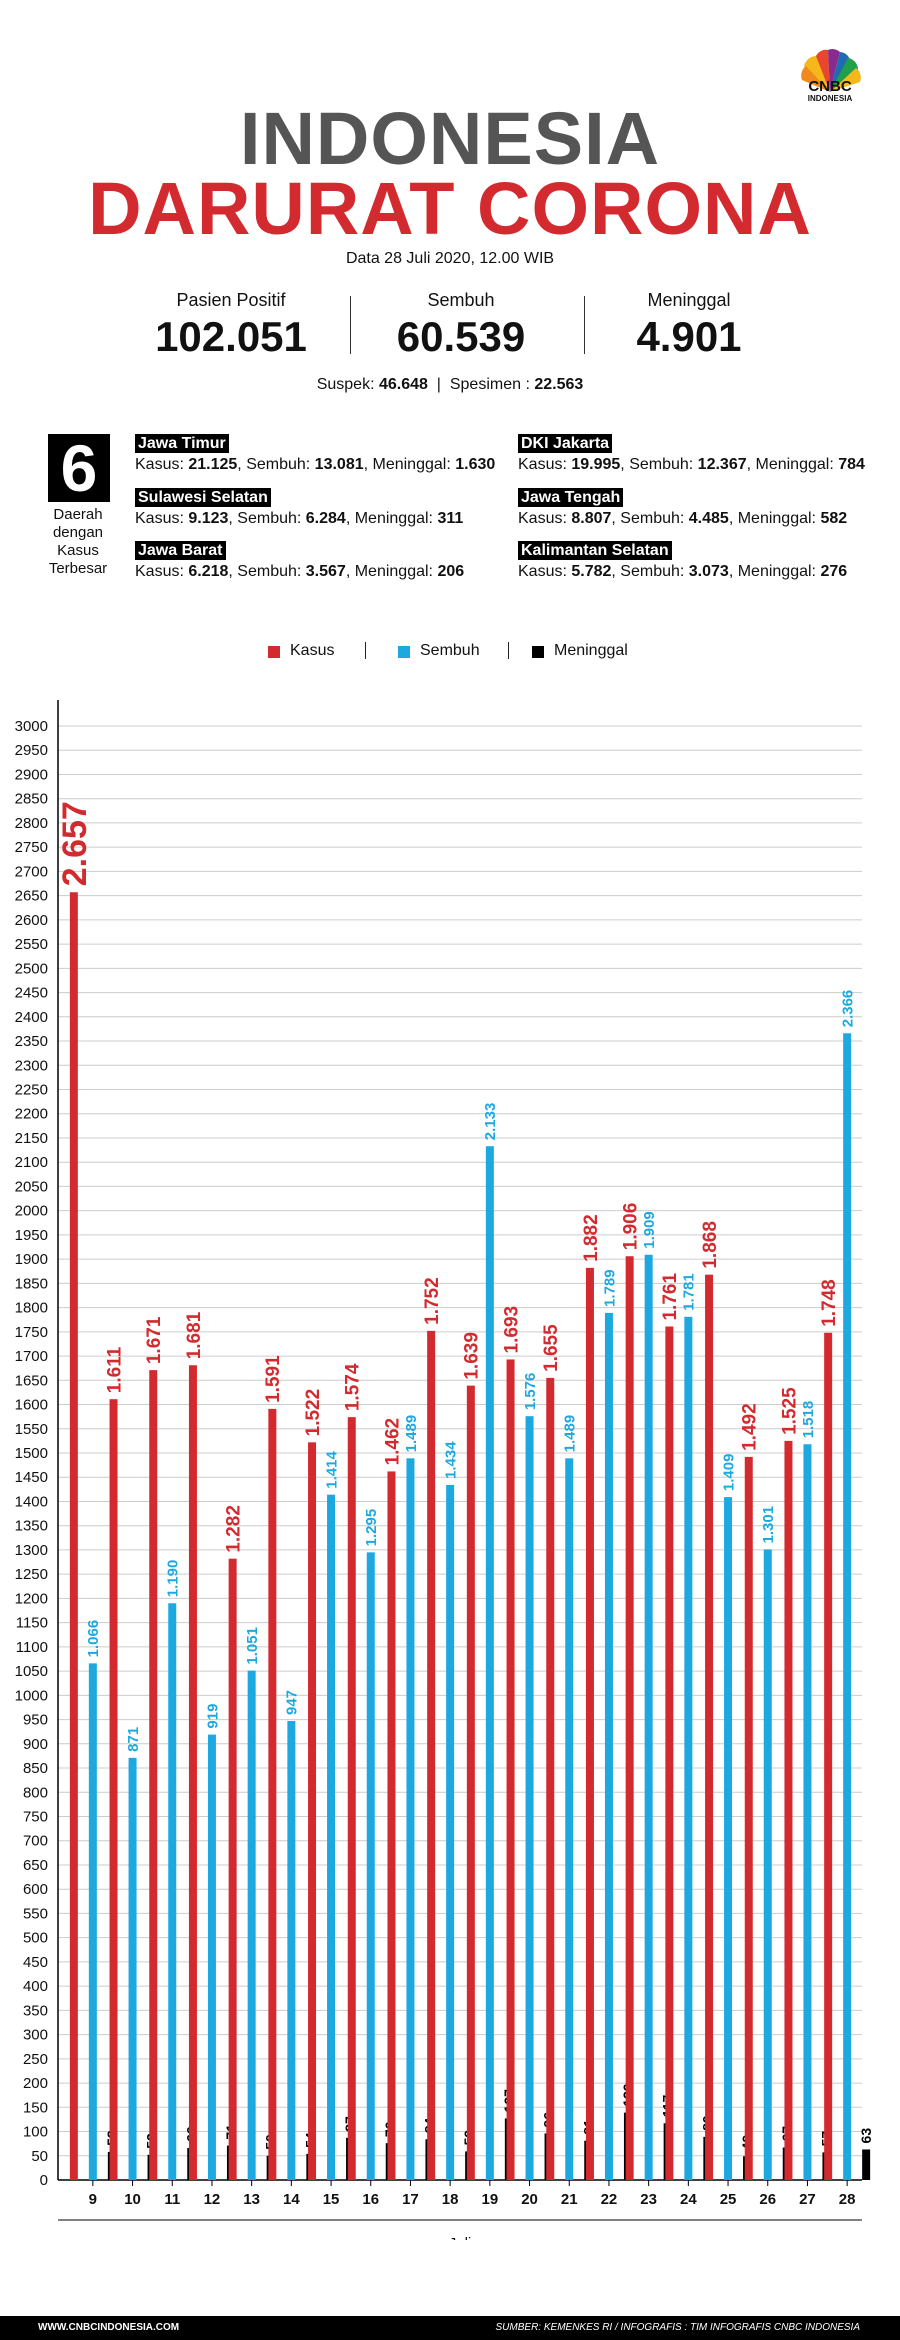 The height and width of the screenshot is (2340, 900). I want to click on data-label-sembuh: 1.909, so click(649, 1230).